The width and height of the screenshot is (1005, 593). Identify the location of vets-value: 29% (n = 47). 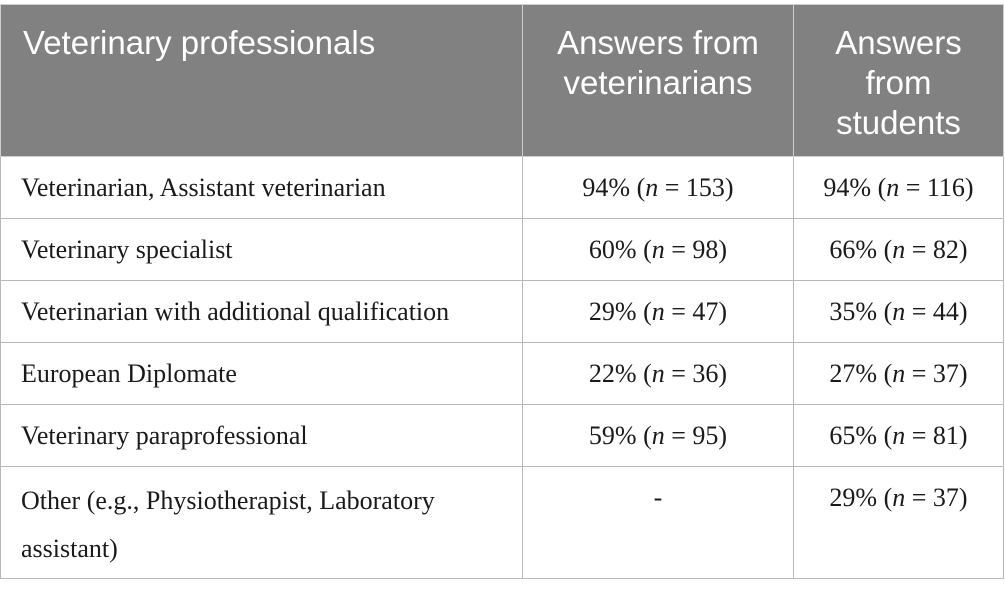
(658, 311).